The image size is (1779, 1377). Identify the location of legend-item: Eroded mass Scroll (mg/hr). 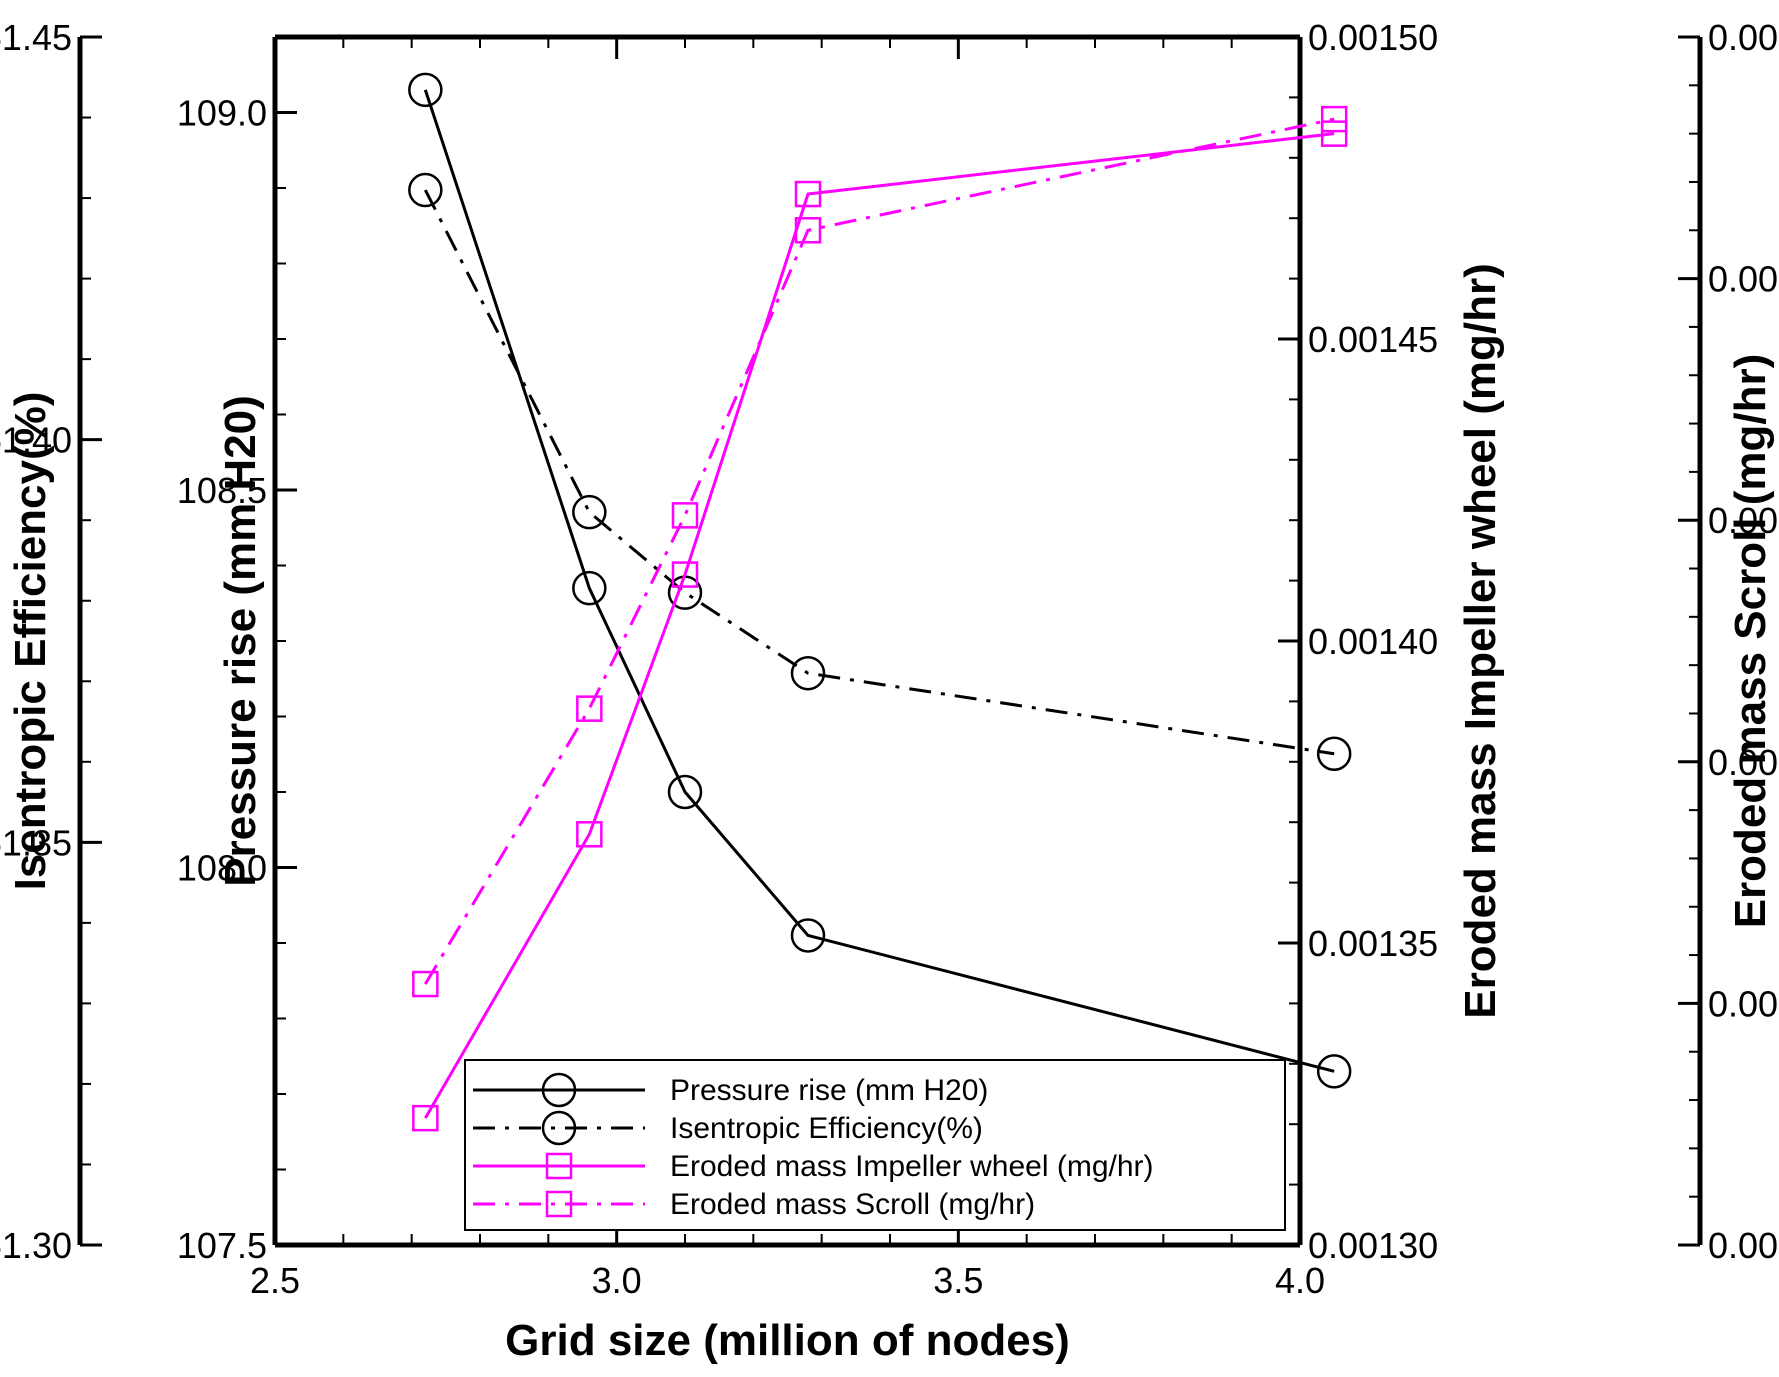
(754, 1204).